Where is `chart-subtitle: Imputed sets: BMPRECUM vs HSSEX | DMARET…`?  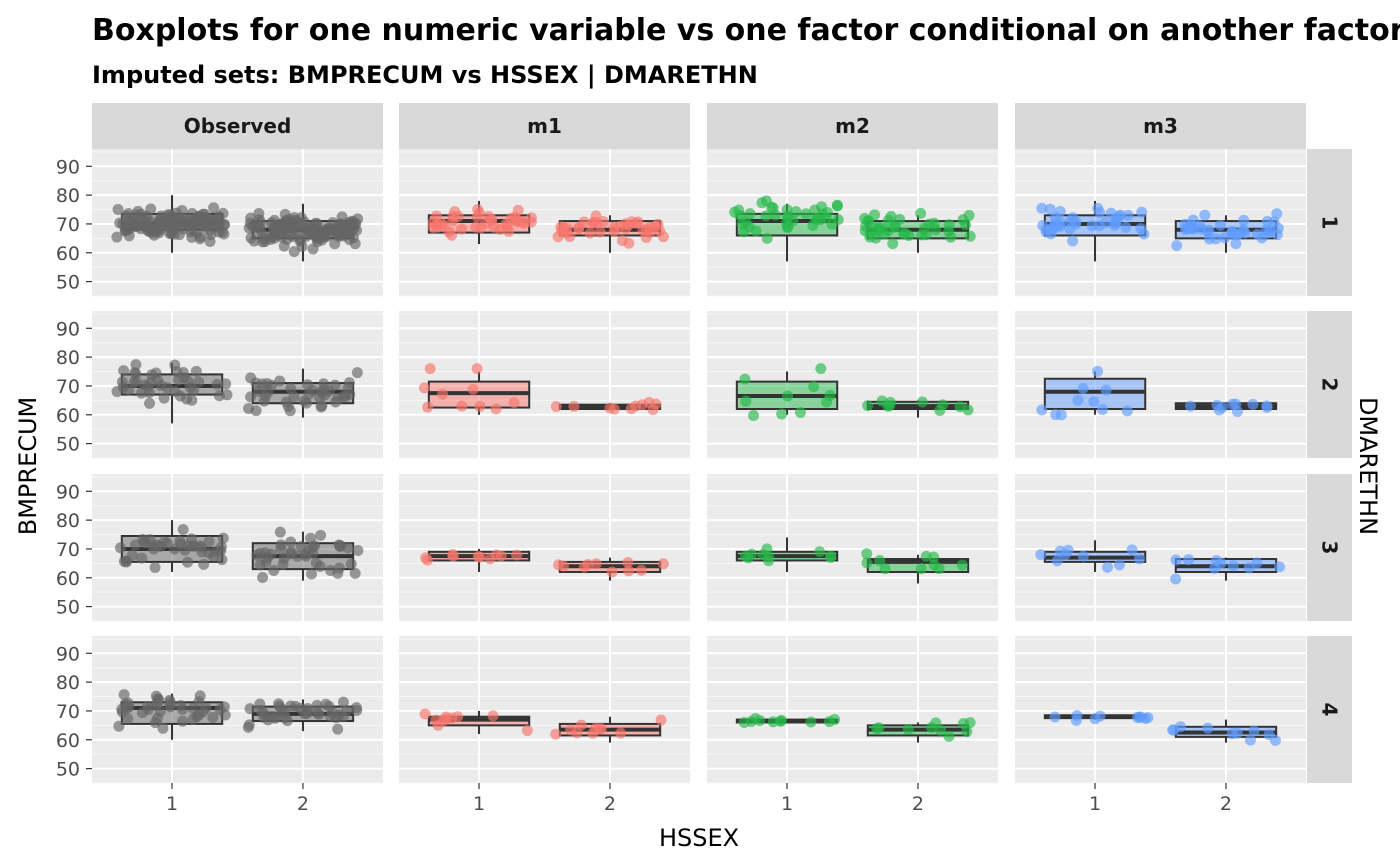
chart-subtitle: Imputed sets: BMPRECUM vs HSSEX | DMARET… is located at coordinates (425, 75).